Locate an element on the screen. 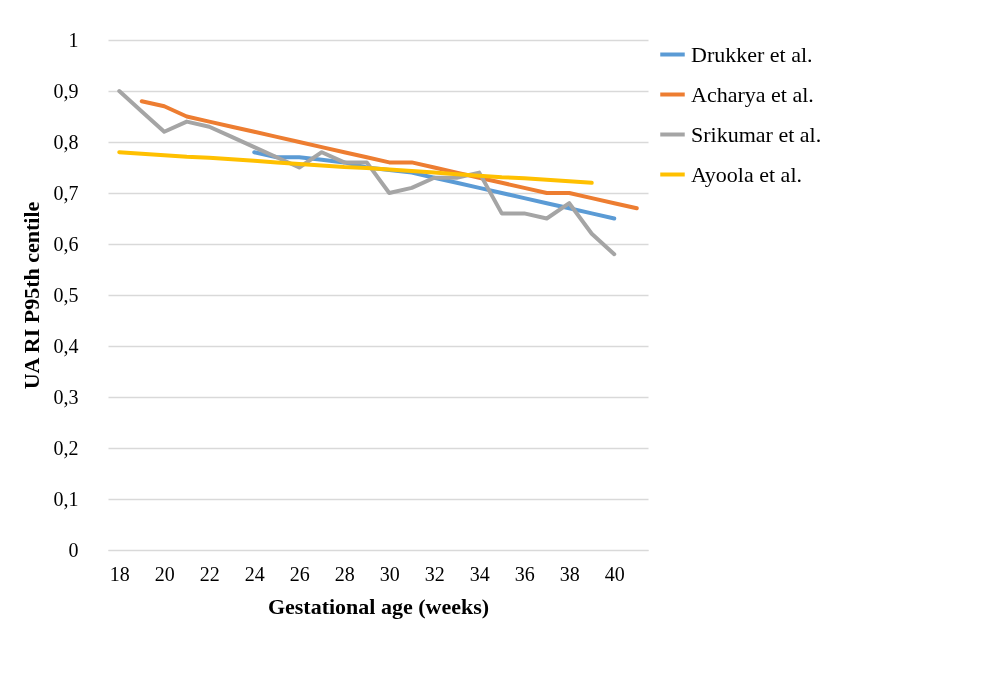 Image resolution: width=1007 pixels, height=682 pixels. x-tick-label: 40 is located at coordinates (614, 573).